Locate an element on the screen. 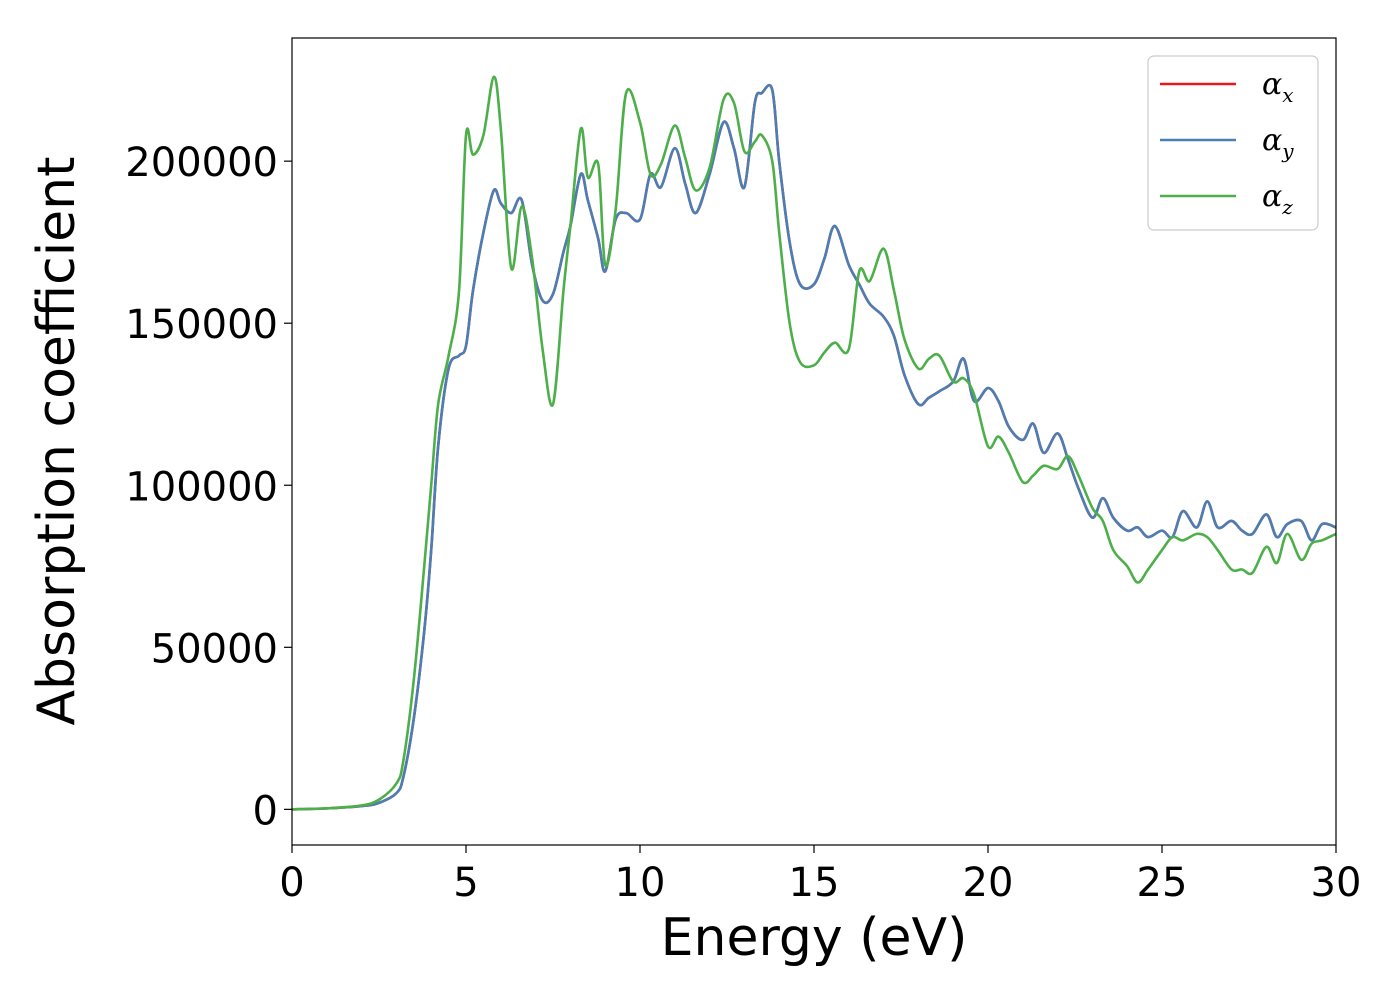 The height and width of the screenshot is (1000, 1400). x-tick-label: 30 is located at coordinates (1336, 883).